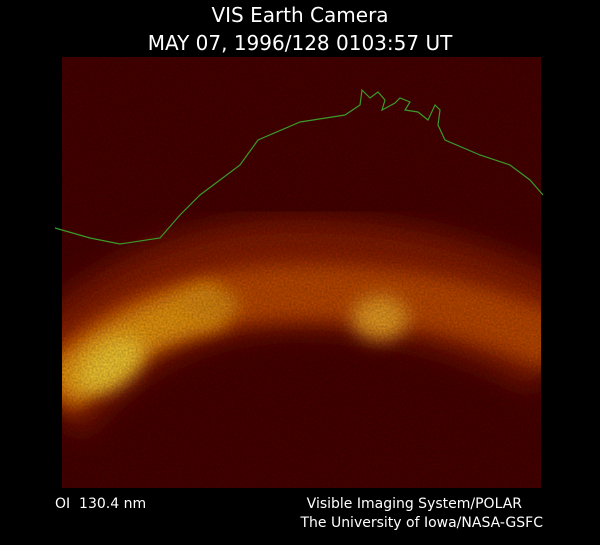 The height and width of the screenshot is (545, 600). Describe the element at coordinates (415, 504) in the screenshot. I see `credit-line: Visible Imaging System/POLAR` at that location.